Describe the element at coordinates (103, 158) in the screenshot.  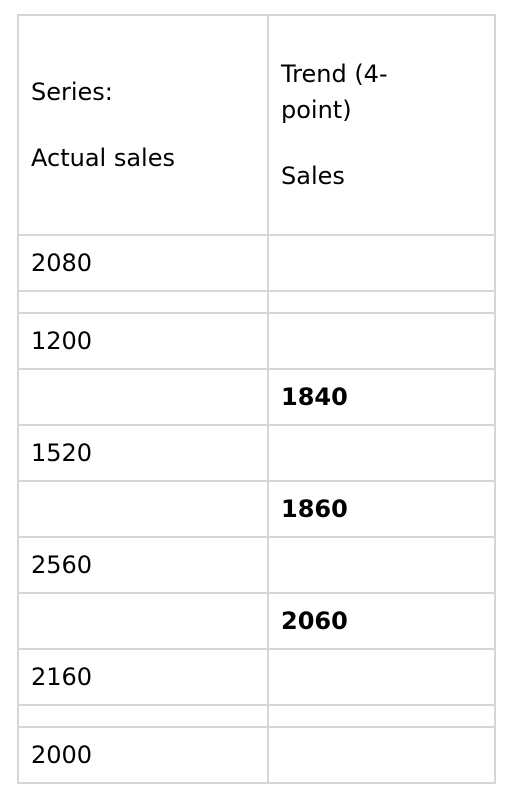
I see `header-actual-sales-label: Actual sales` at that location.